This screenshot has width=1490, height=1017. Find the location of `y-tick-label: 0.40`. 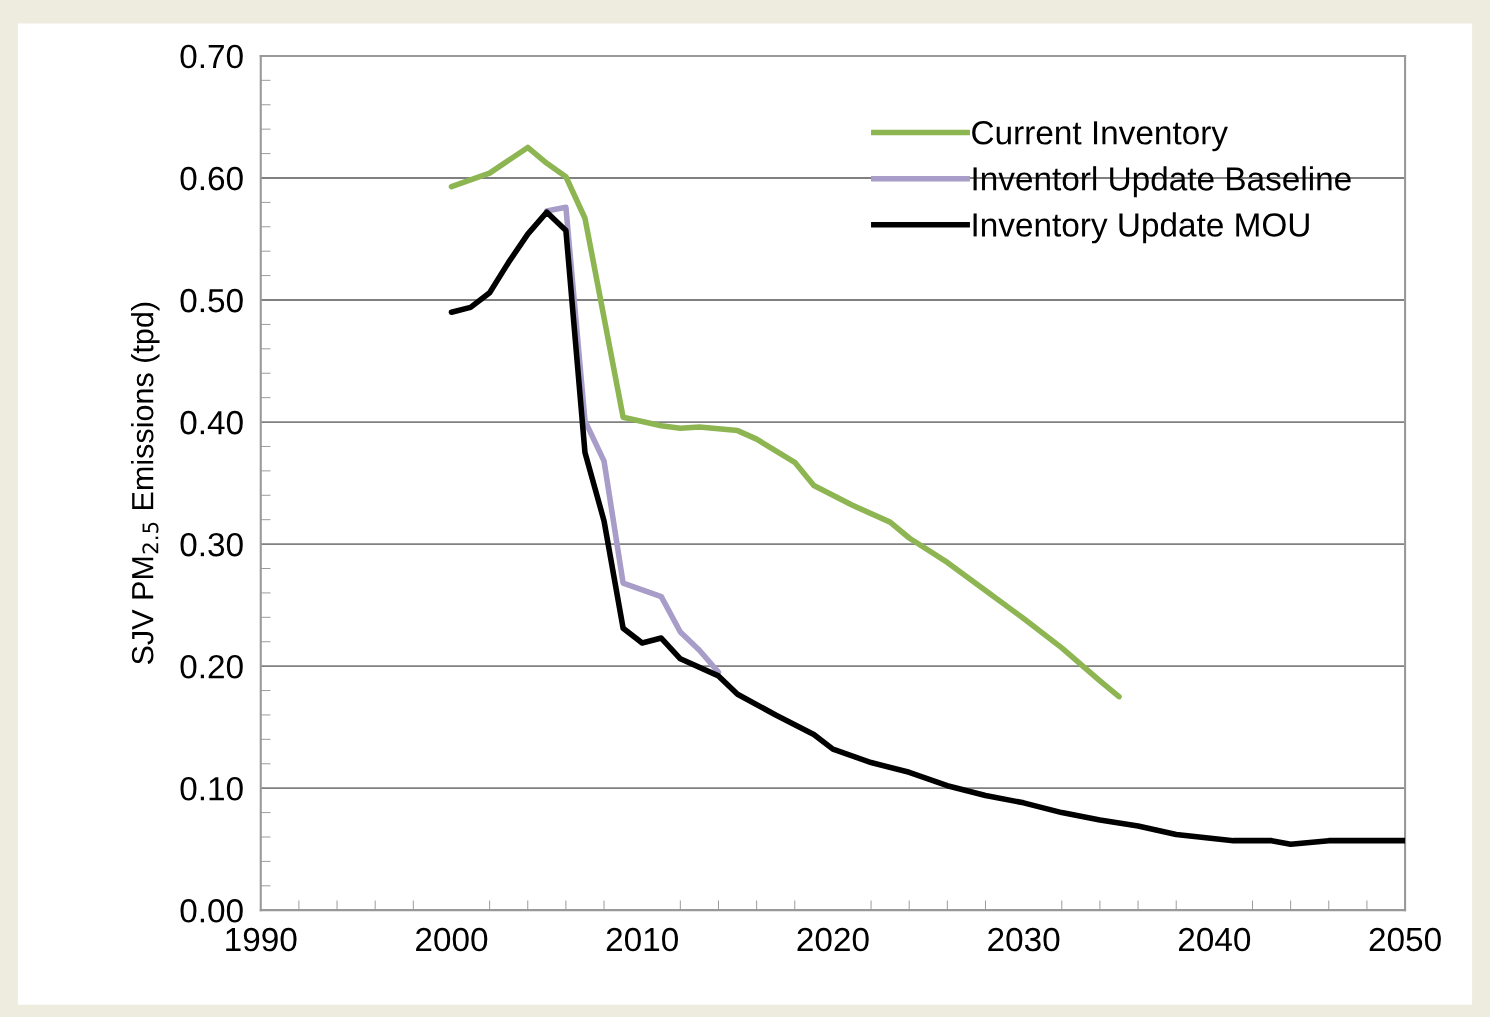

y-tick-label: 0.40 is located at coordinates (211, 422).